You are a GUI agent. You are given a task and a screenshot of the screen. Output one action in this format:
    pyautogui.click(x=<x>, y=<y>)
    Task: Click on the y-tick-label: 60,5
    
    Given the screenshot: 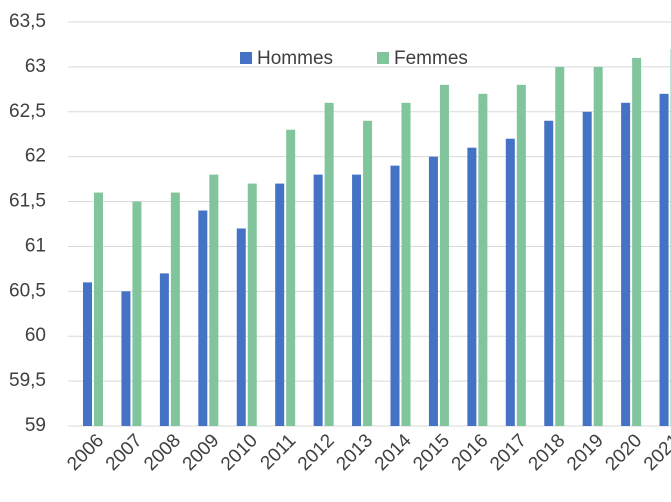 What is the action you would take?
    pyautogui.click(x=27, y=290)
    